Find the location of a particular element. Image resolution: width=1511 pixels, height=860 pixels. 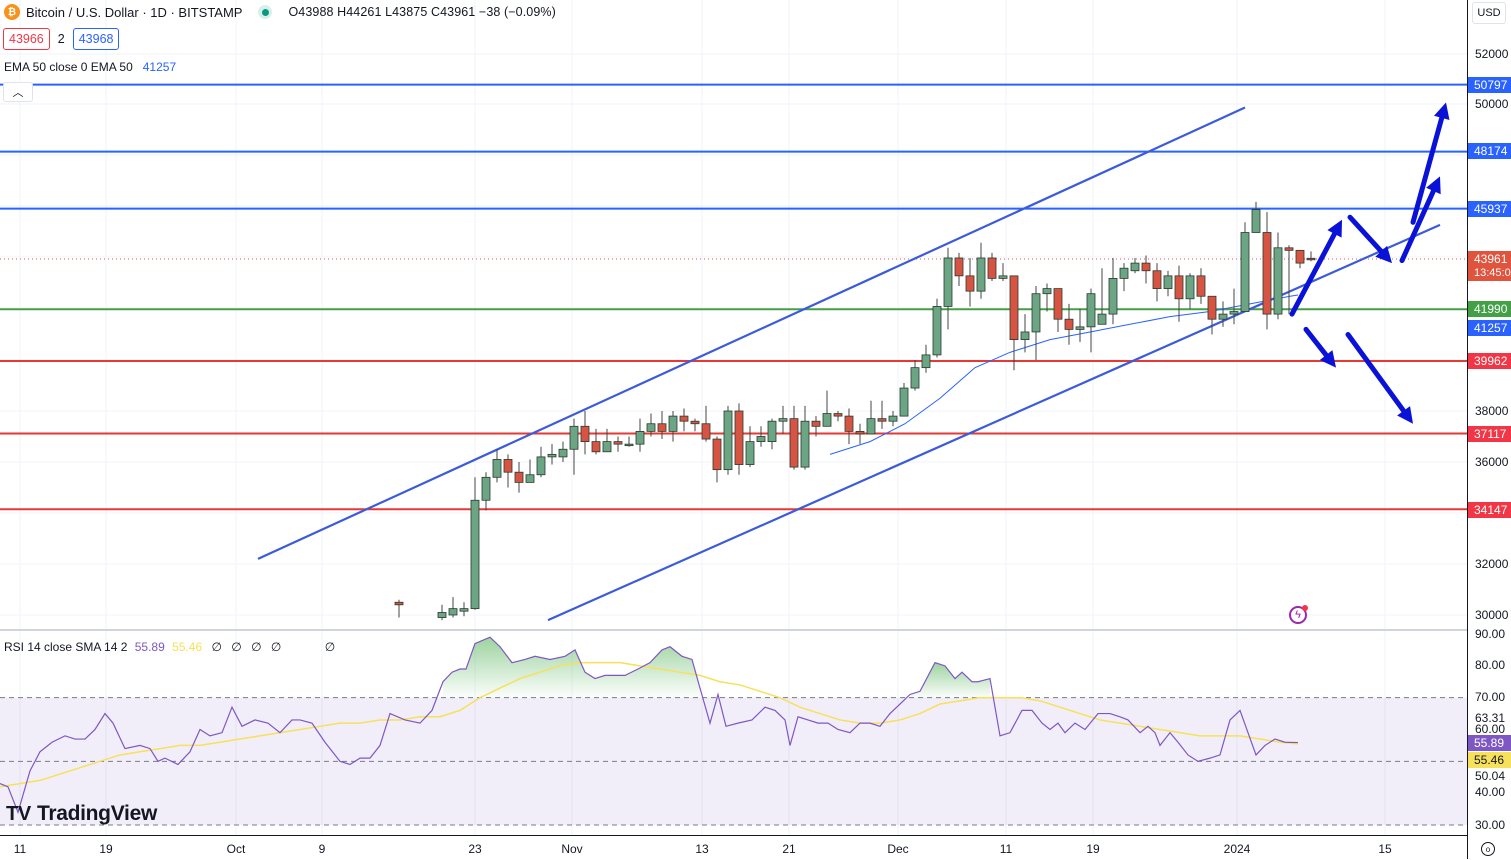

buy-button: 43968 is located at coordinates (96, 39).